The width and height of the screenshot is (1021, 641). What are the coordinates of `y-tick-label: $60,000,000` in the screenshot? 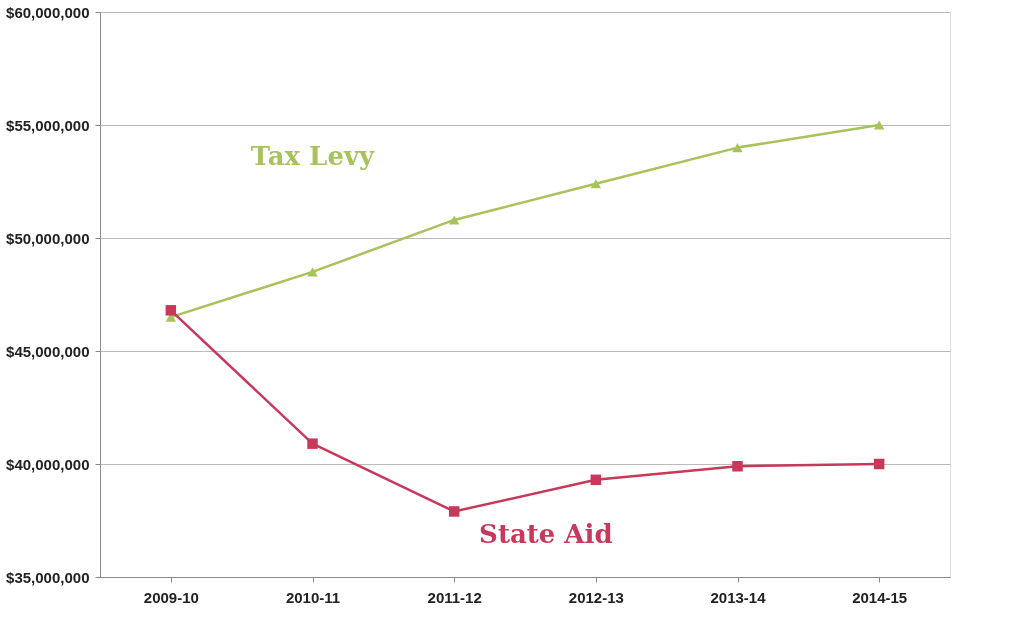 It's located at (48, 12).